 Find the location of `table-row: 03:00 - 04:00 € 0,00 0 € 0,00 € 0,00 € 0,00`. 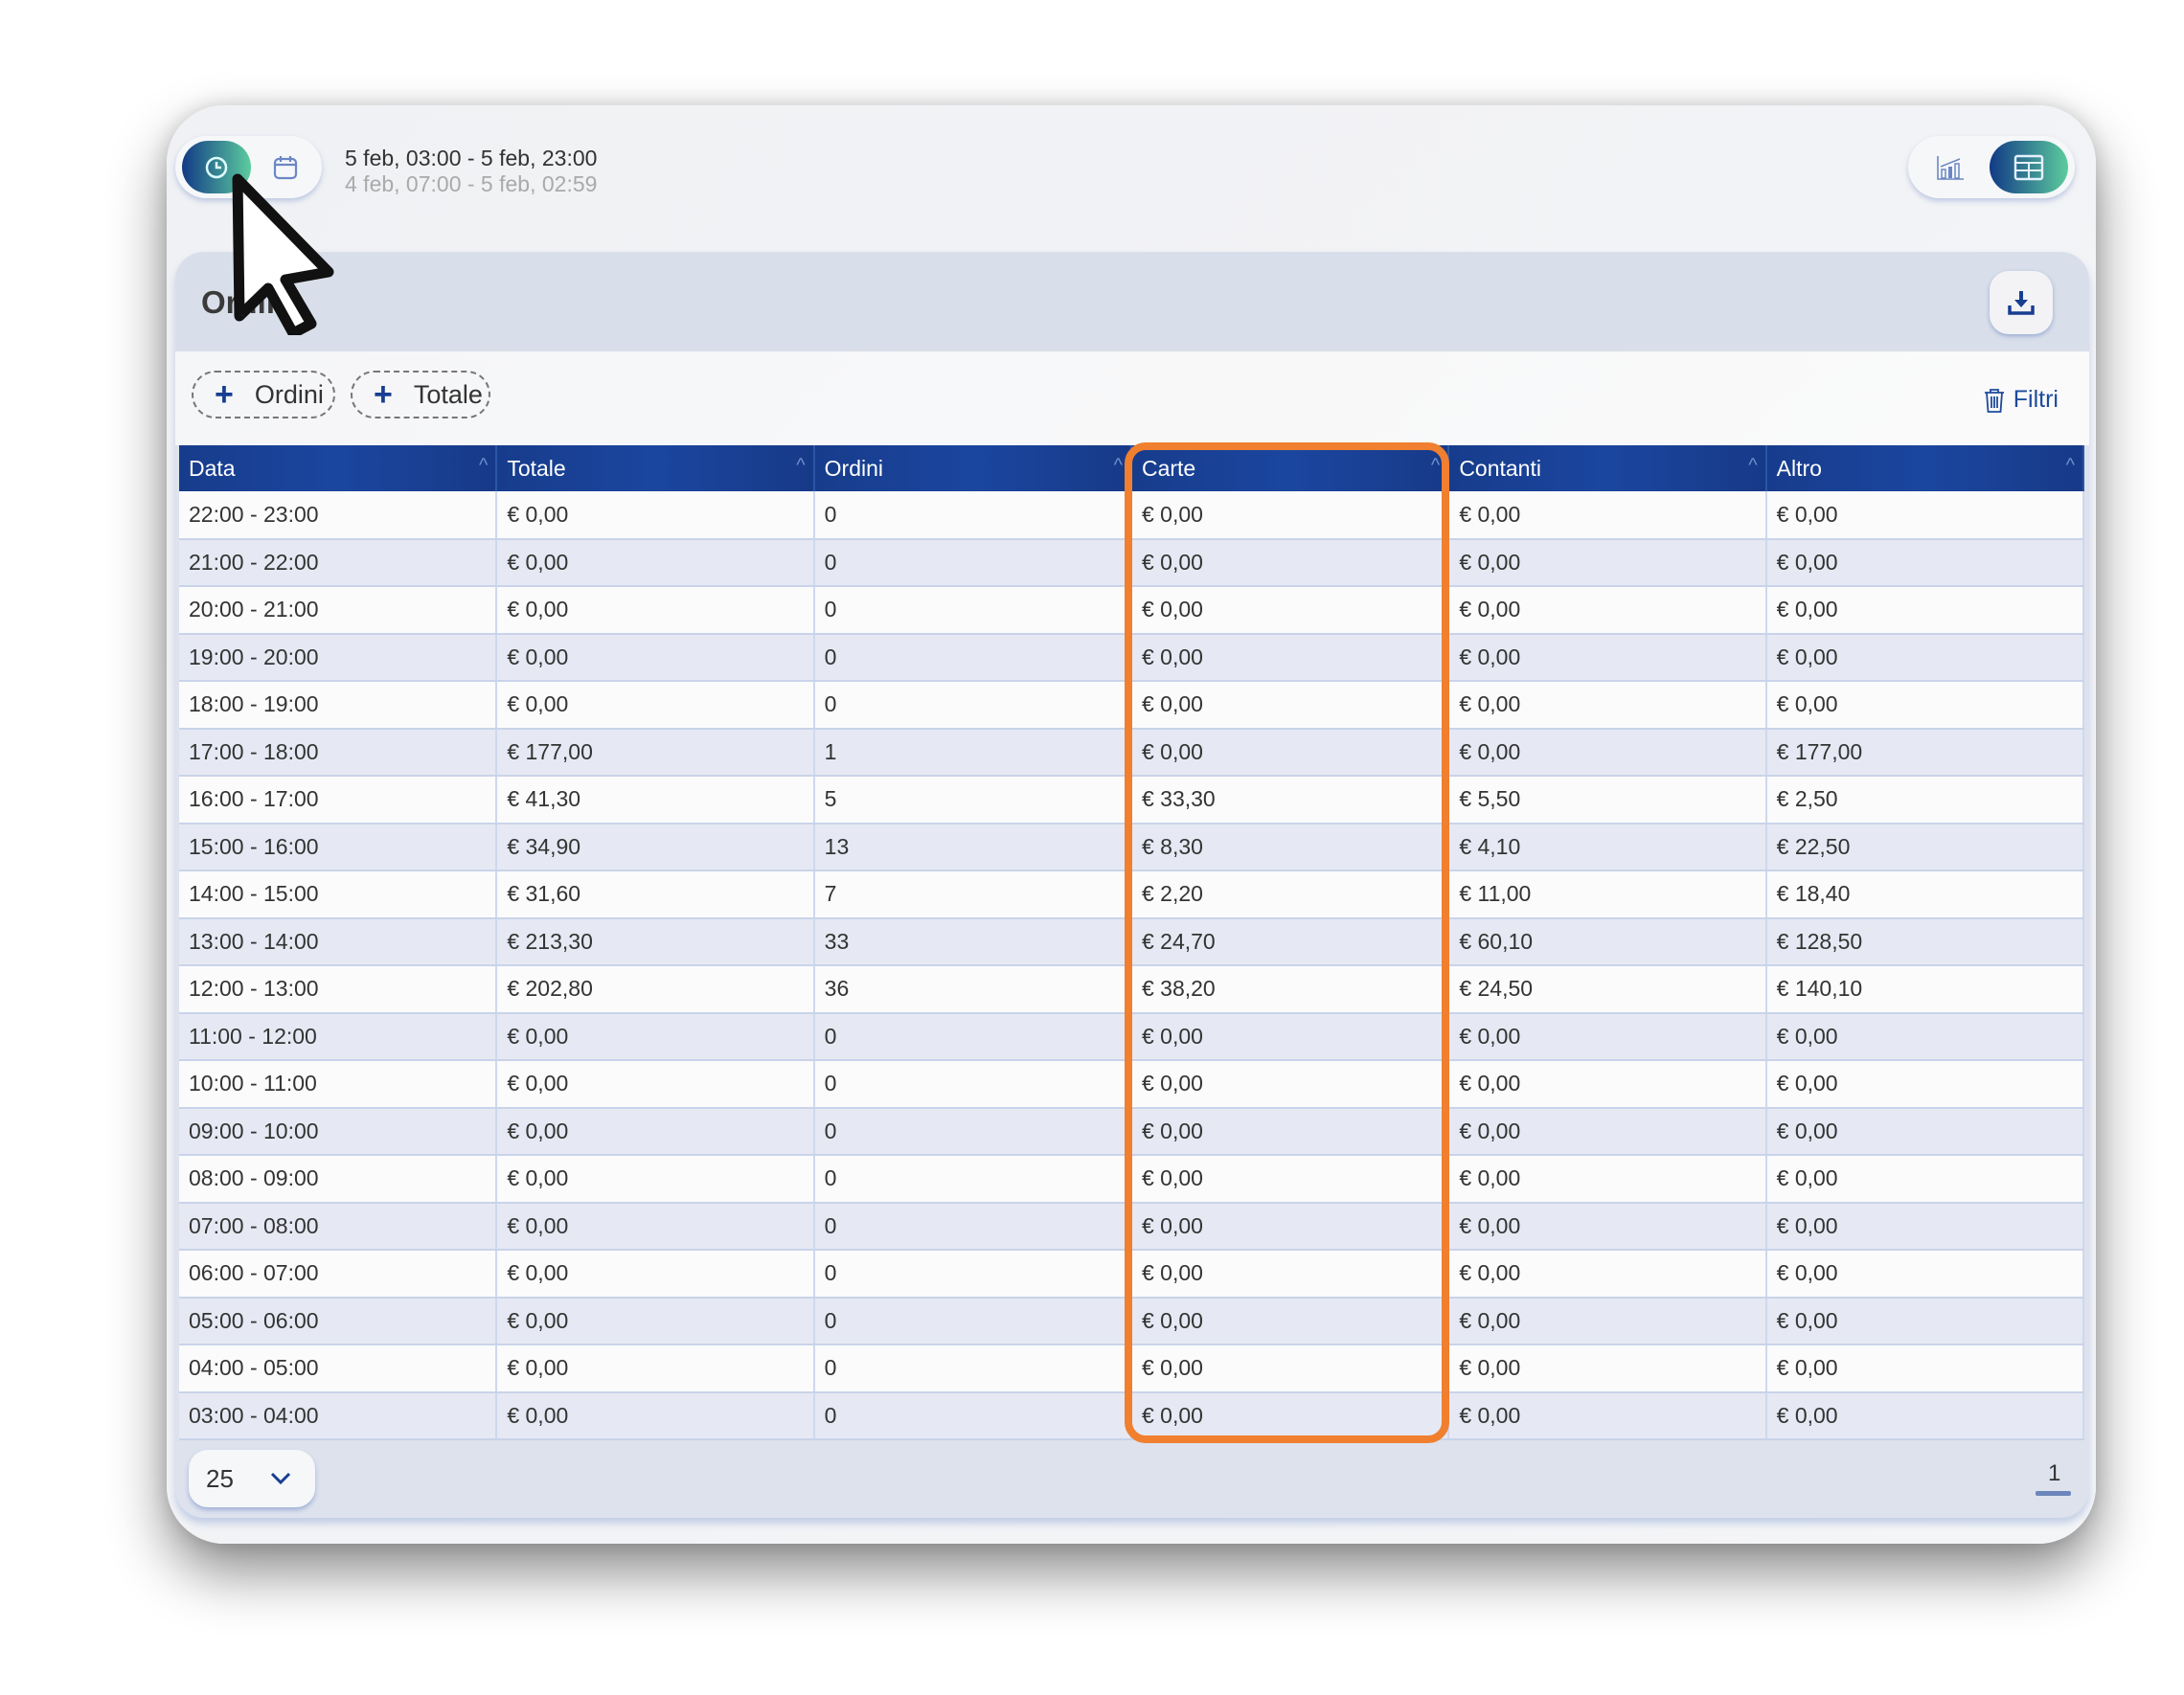

table-row: 03:00 - 04:00 € 0,00 0 € 0,00 € 0,00 € 0,00 is located at coordinates (1132, 1415).